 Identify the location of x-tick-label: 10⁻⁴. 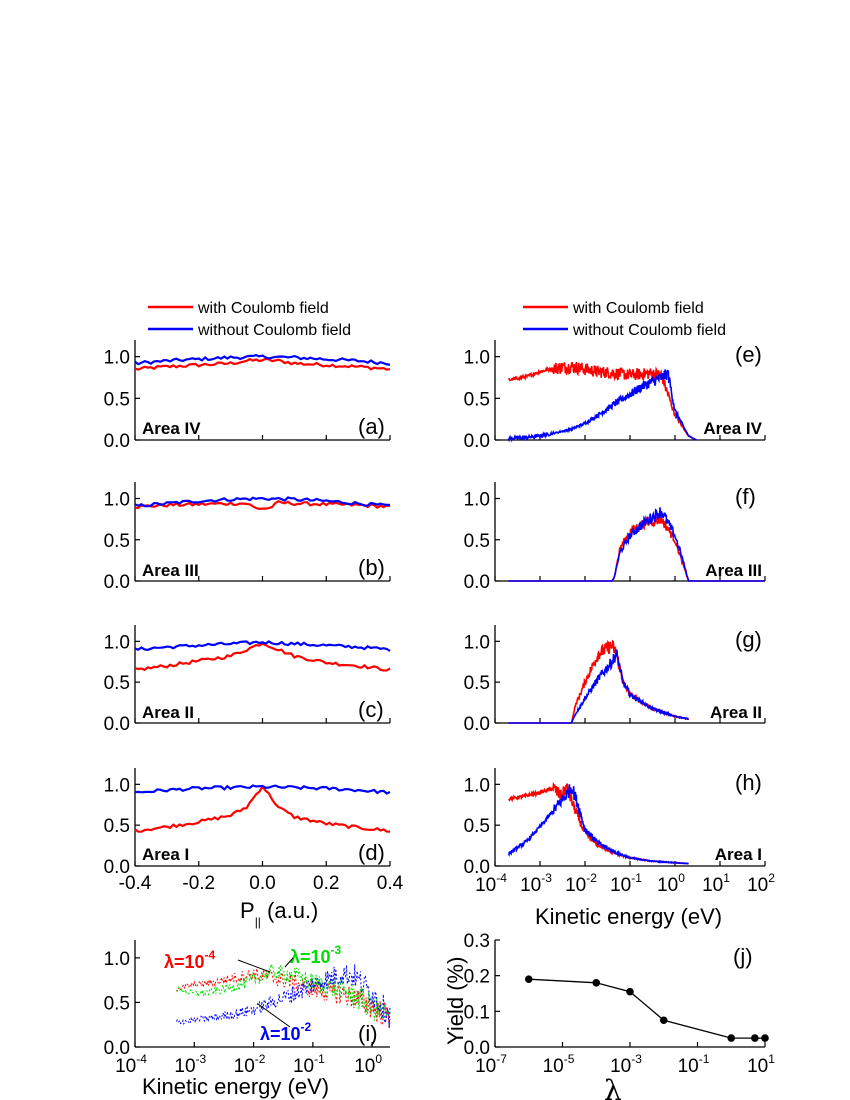
(131, 1064).